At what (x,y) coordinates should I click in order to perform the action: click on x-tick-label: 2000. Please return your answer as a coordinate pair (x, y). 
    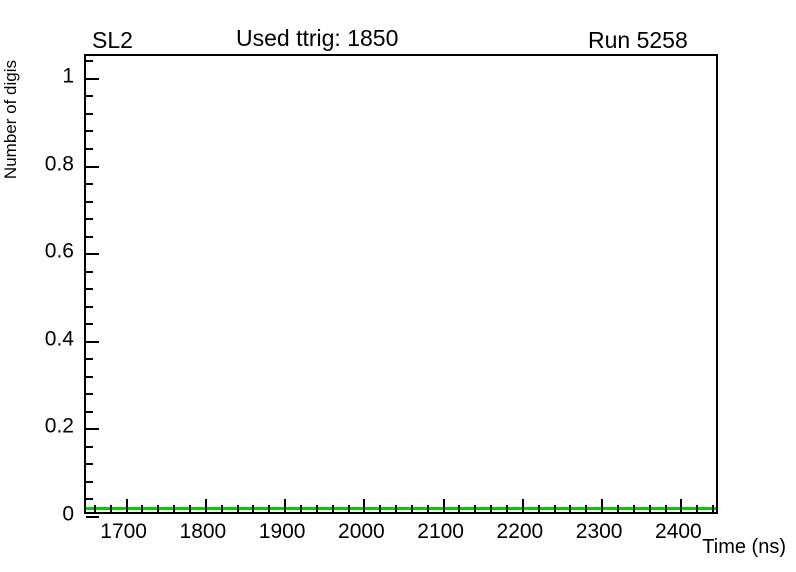
    Looking at the image, I should click on (361, 531).